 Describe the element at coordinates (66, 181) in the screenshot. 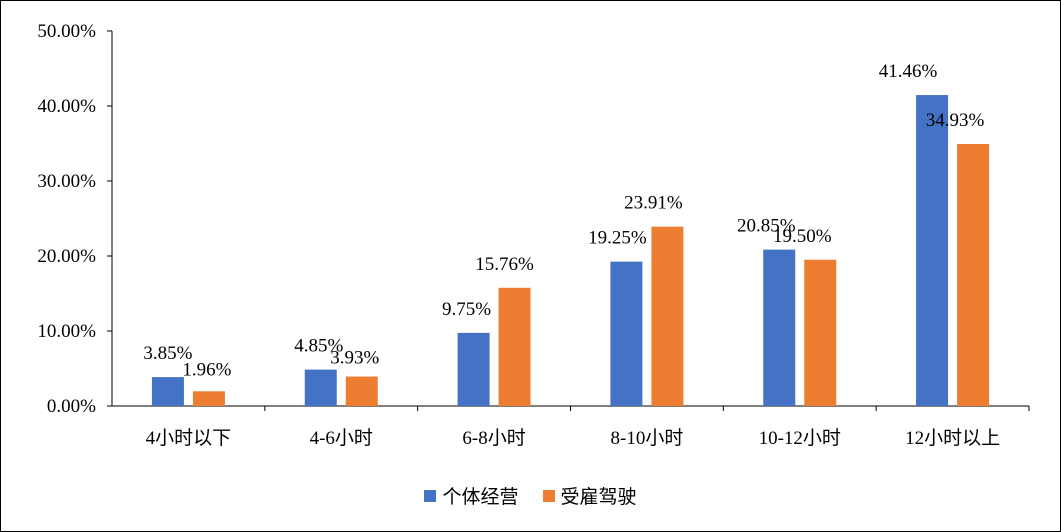

I see `y-tick-label: 30.00%` at that location.